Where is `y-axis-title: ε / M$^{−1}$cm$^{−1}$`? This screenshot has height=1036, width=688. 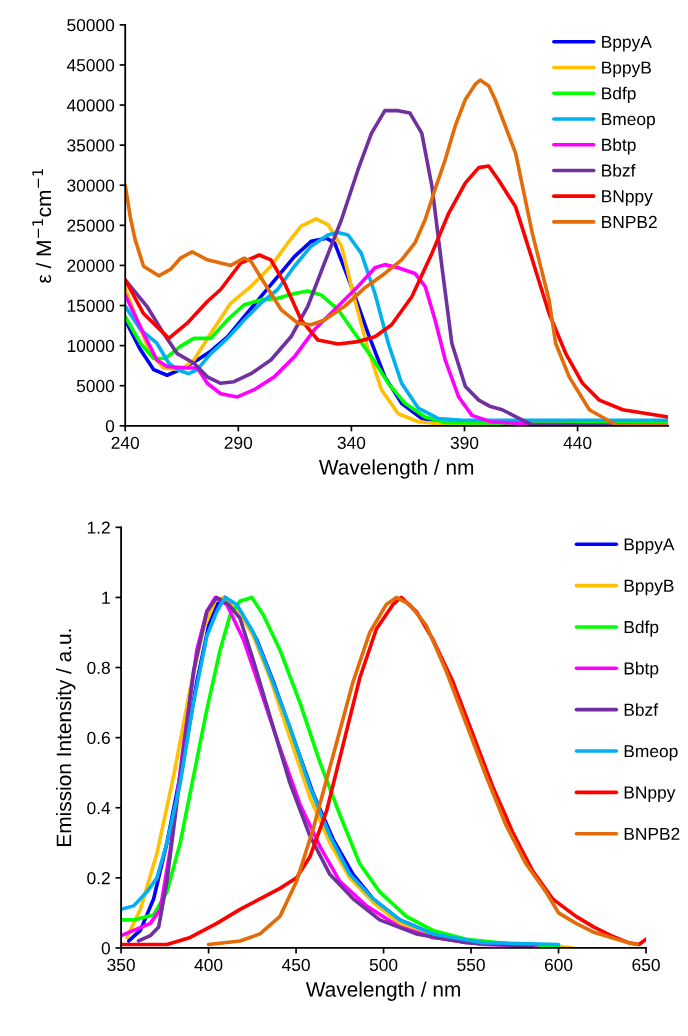 y-axis-title: ε / M$^{−1}$cm$^{−1}$ is located at coordinates (42, 226).